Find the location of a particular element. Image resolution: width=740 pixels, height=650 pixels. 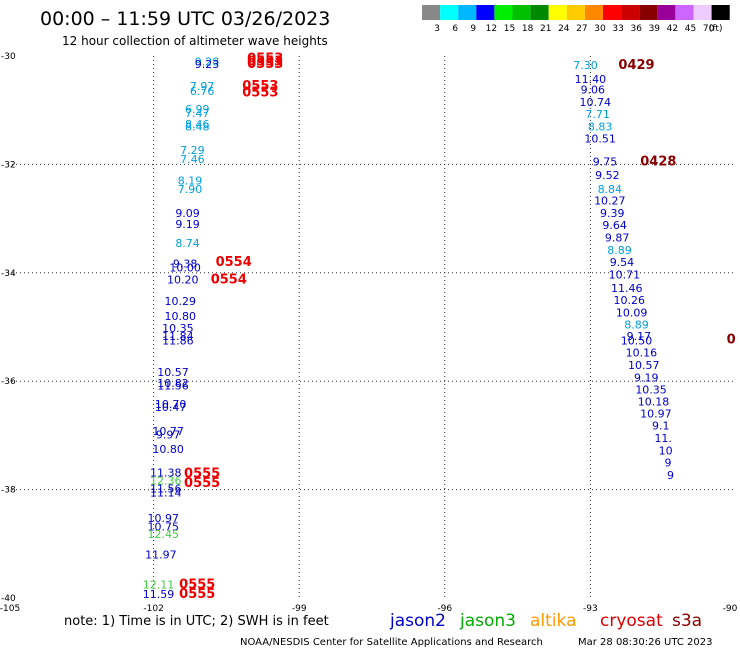

y-tick-label: -40 is located at coordinates (8, 599).